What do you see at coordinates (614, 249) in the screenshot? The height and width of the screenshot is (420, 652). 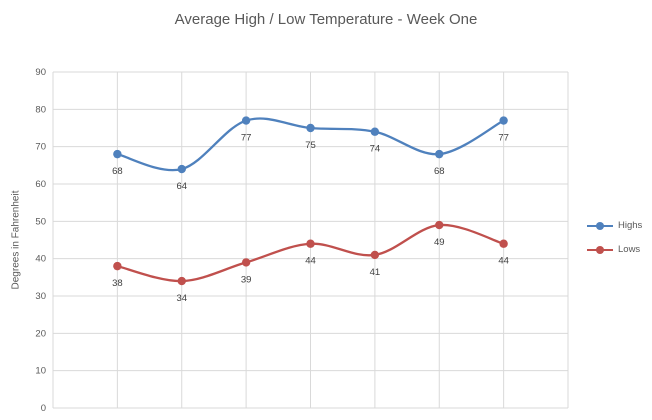 I see `legend-item-lows: Lows` at bounding box center [614, 249].